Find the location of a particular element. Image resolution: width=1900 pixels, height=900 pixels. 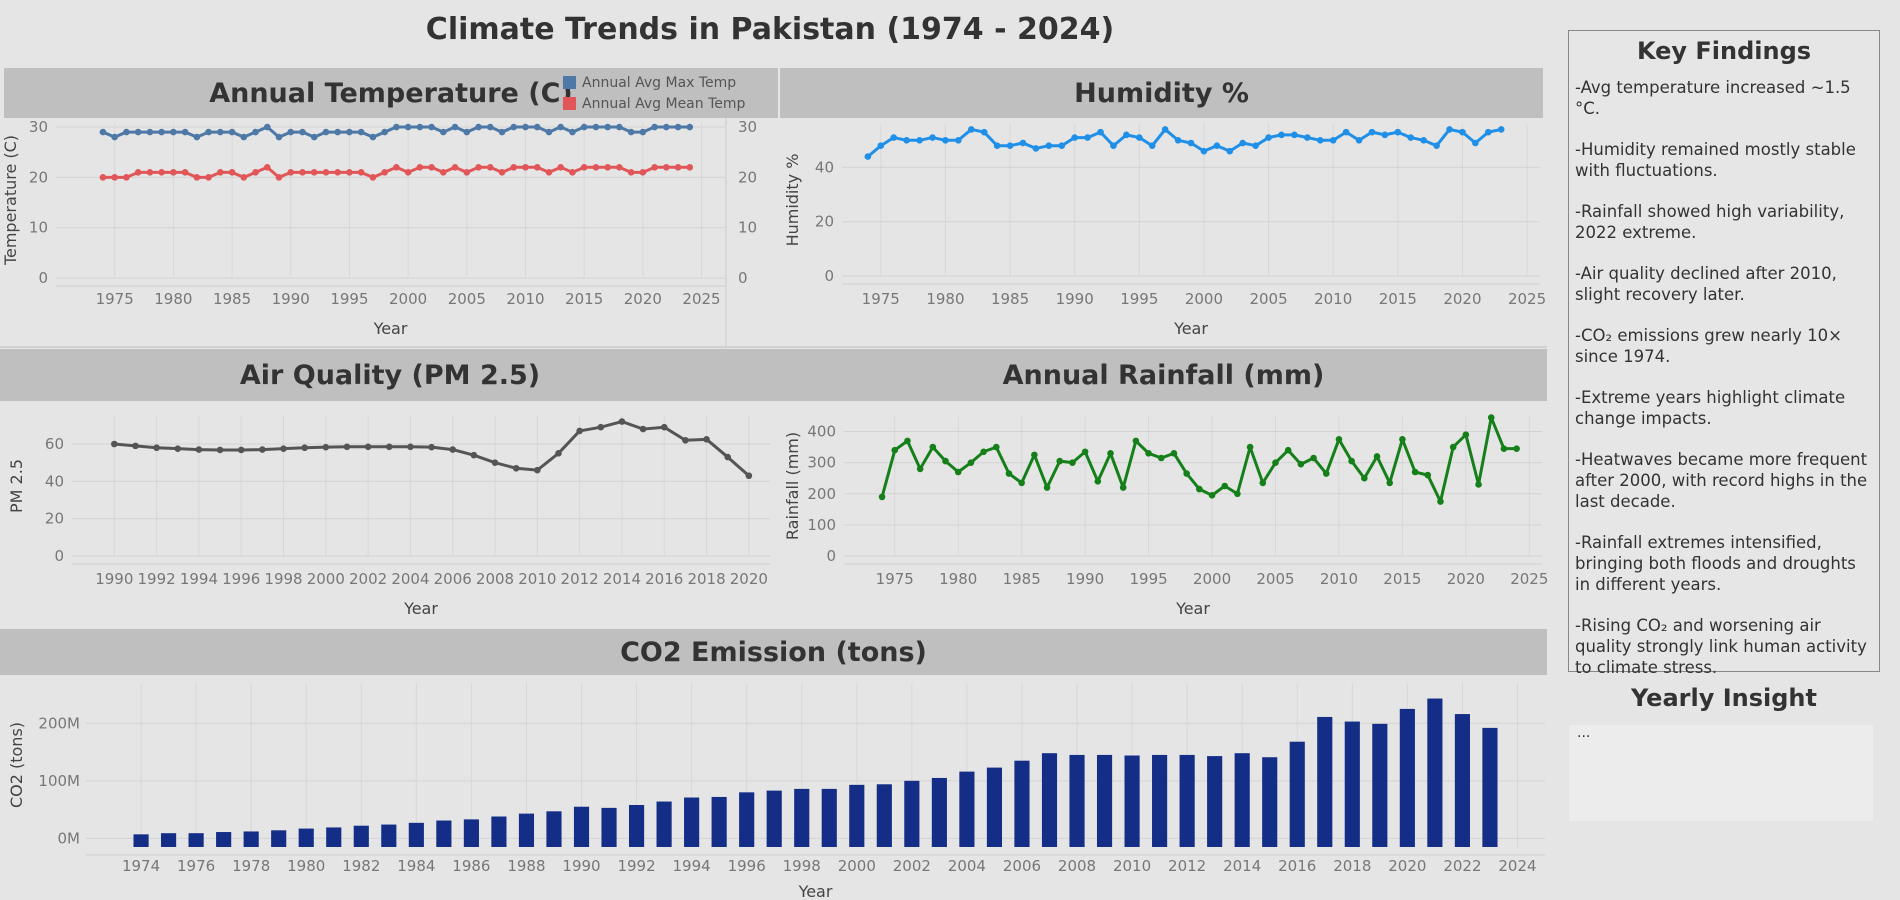

dashboard-title: Climate Trends in Pakistan (1974 - 2024) is located at coordinates (770, 29).